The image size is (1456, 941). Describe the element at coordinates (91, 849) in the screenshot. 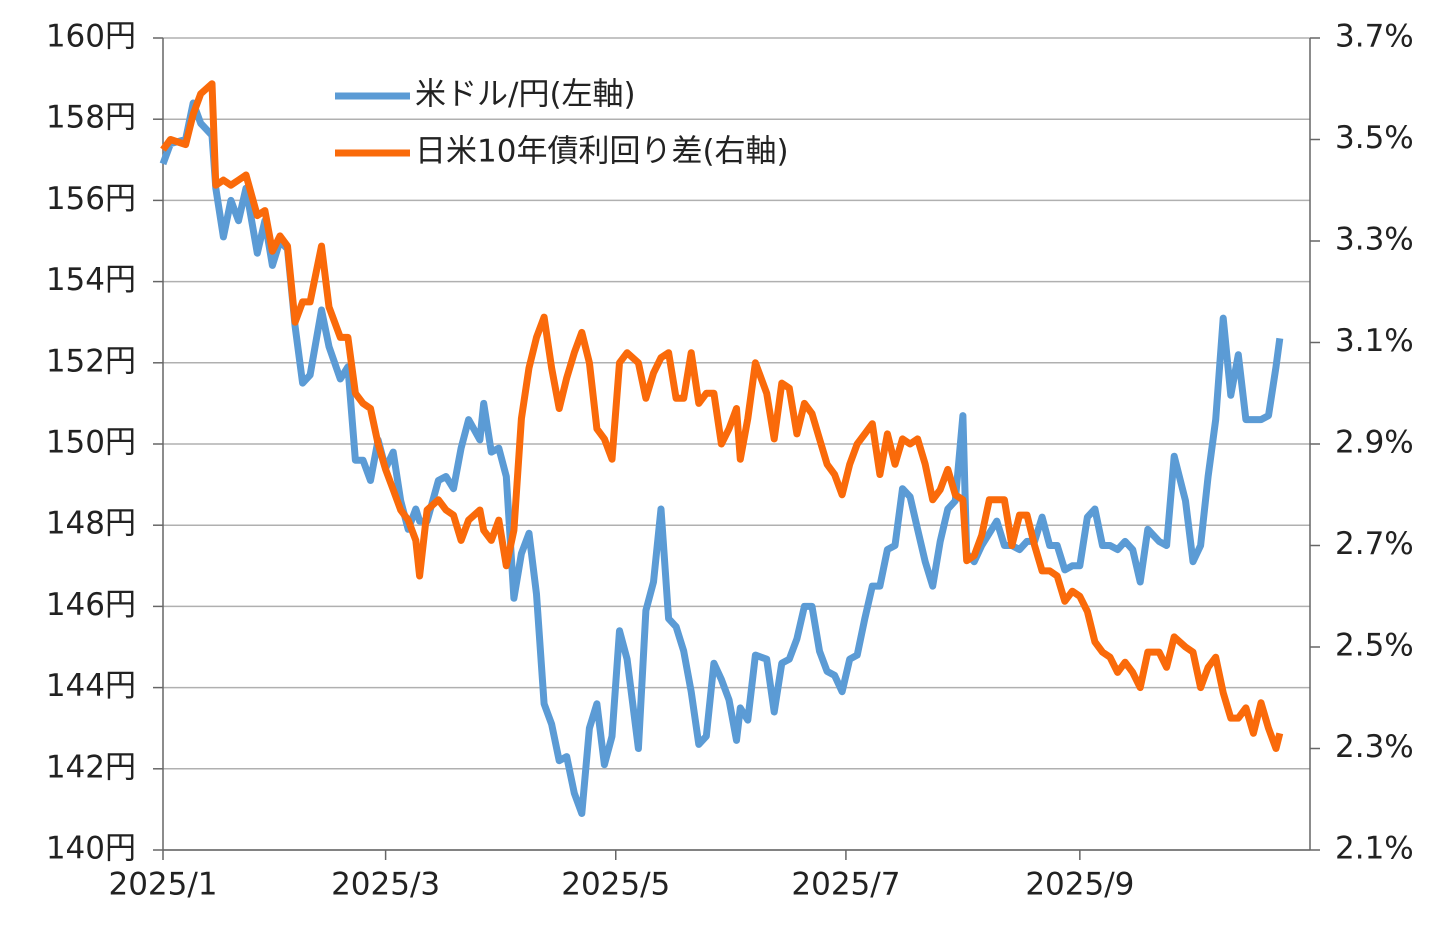

I see `y-tick-label: 140円` at that location.